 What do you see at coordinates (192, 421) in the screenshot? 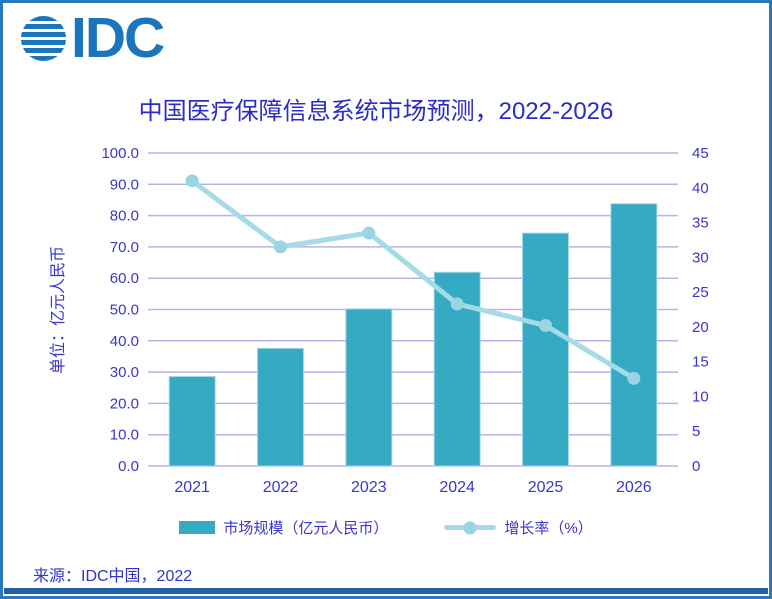
I see `bar-2021` at bounding box center [192, 421].